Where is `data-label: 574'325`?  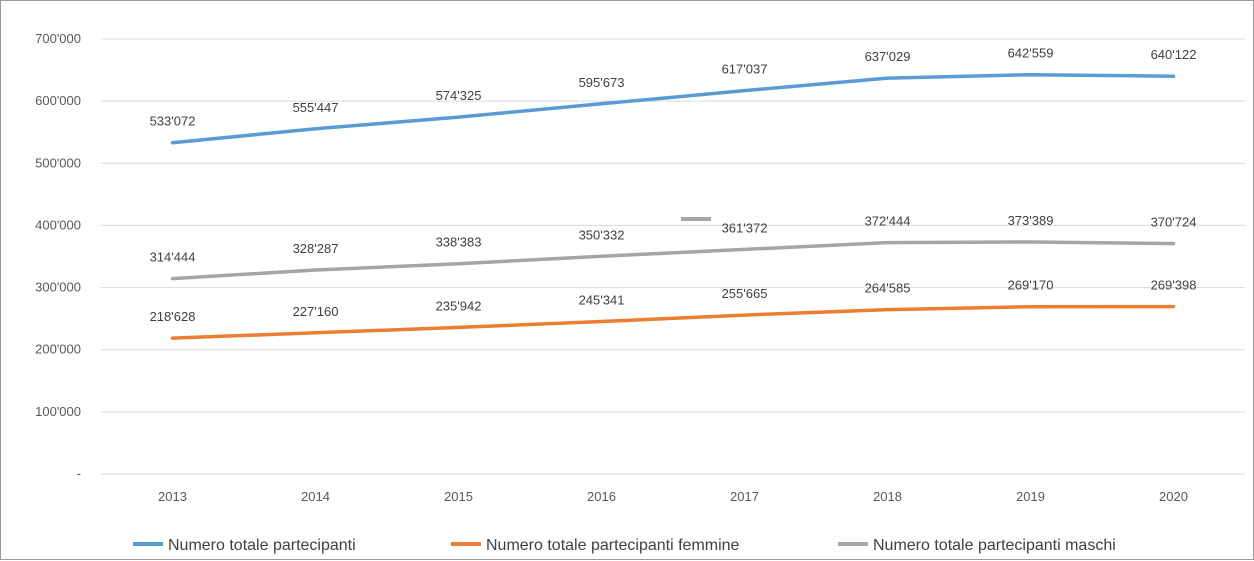
data-label: 574'325 is located at coordinates (459, 95).